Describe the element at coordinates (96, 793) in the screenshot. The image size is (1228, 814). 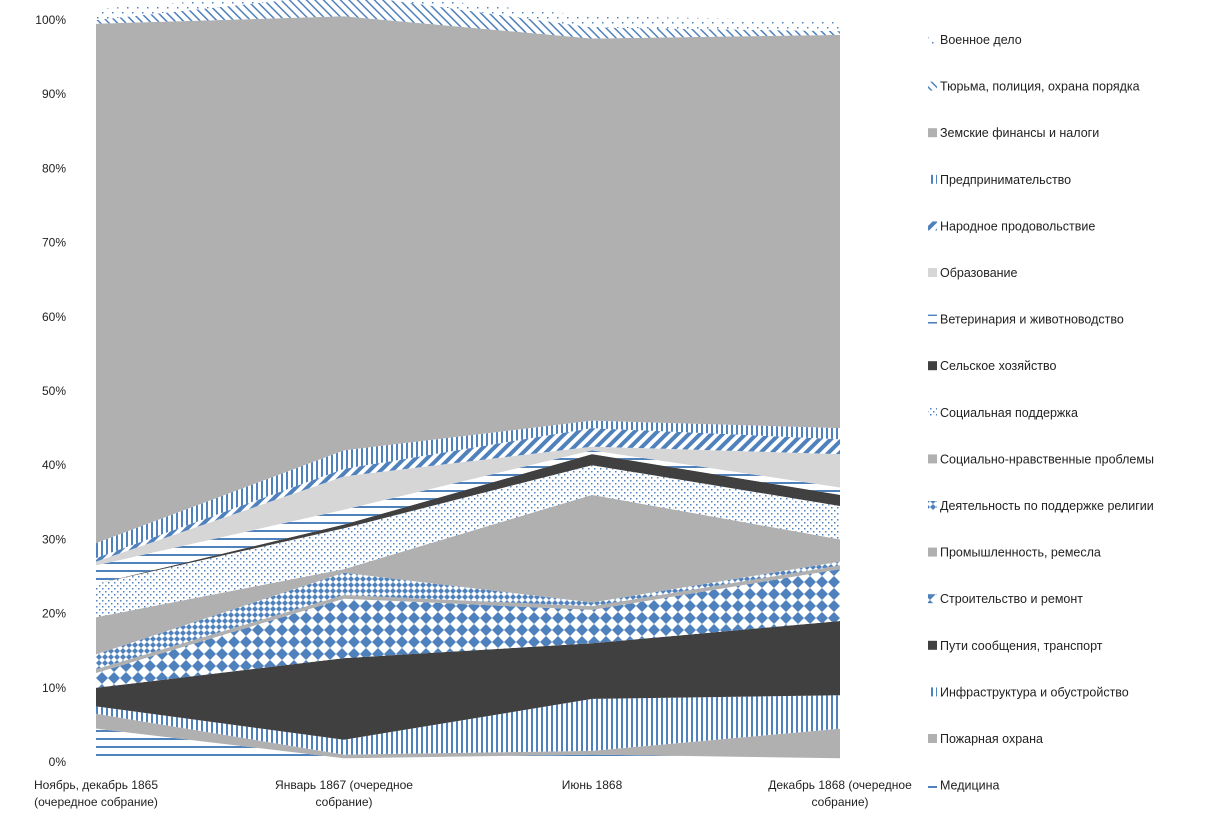
I see `x-tick-label: Ноябрь, декабрь 1865 (очередное собрание)` at that location.